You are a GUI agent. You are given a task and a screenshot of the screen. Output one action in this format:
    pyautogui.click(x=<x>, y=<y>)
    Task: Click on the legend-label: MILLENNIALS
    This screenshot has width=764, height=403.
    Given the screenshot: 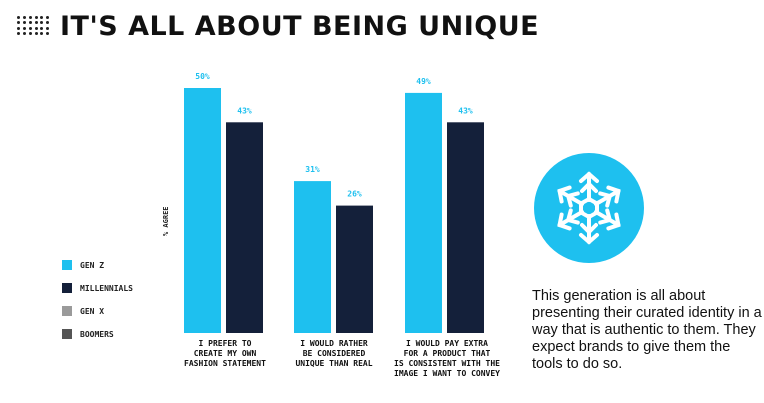 What is the action you would take?
    pyautogui.click(x=106, y=288)
    